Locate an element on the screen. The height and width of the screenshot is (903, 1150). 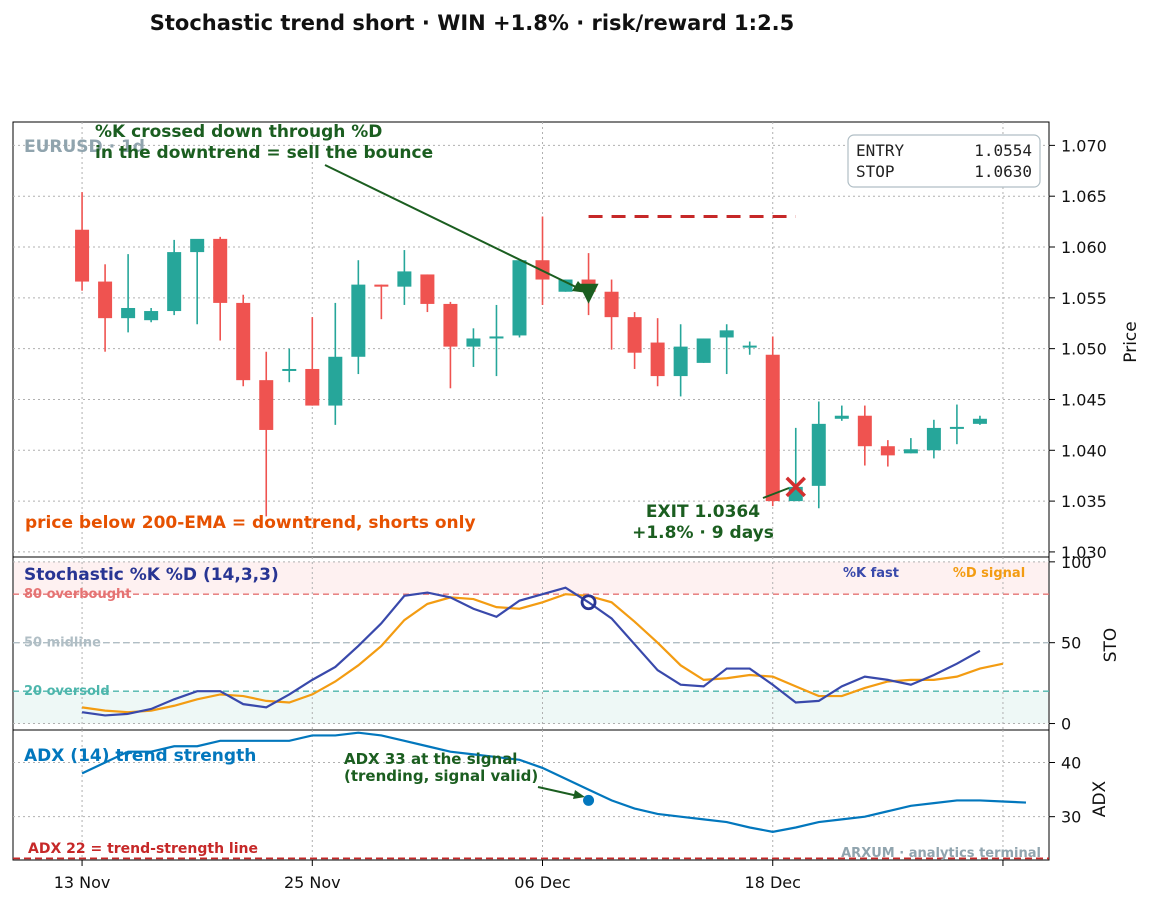
adx-panel-frame is located at coordinates (531, 795).